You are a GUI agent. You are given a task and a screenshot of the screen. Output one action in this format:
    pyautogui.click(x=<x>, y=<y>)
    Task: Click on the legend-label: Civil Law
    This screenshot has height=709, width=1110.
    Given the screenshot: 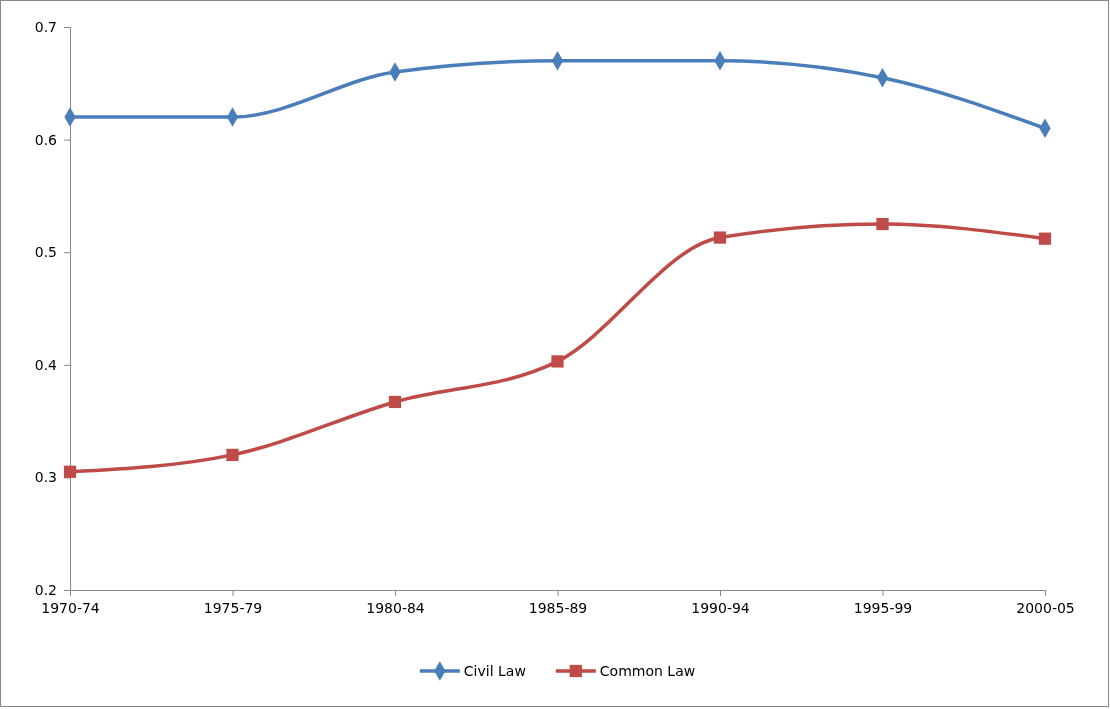 What is the action you would take?
    pyautogui.click(x=494, y=670)
    